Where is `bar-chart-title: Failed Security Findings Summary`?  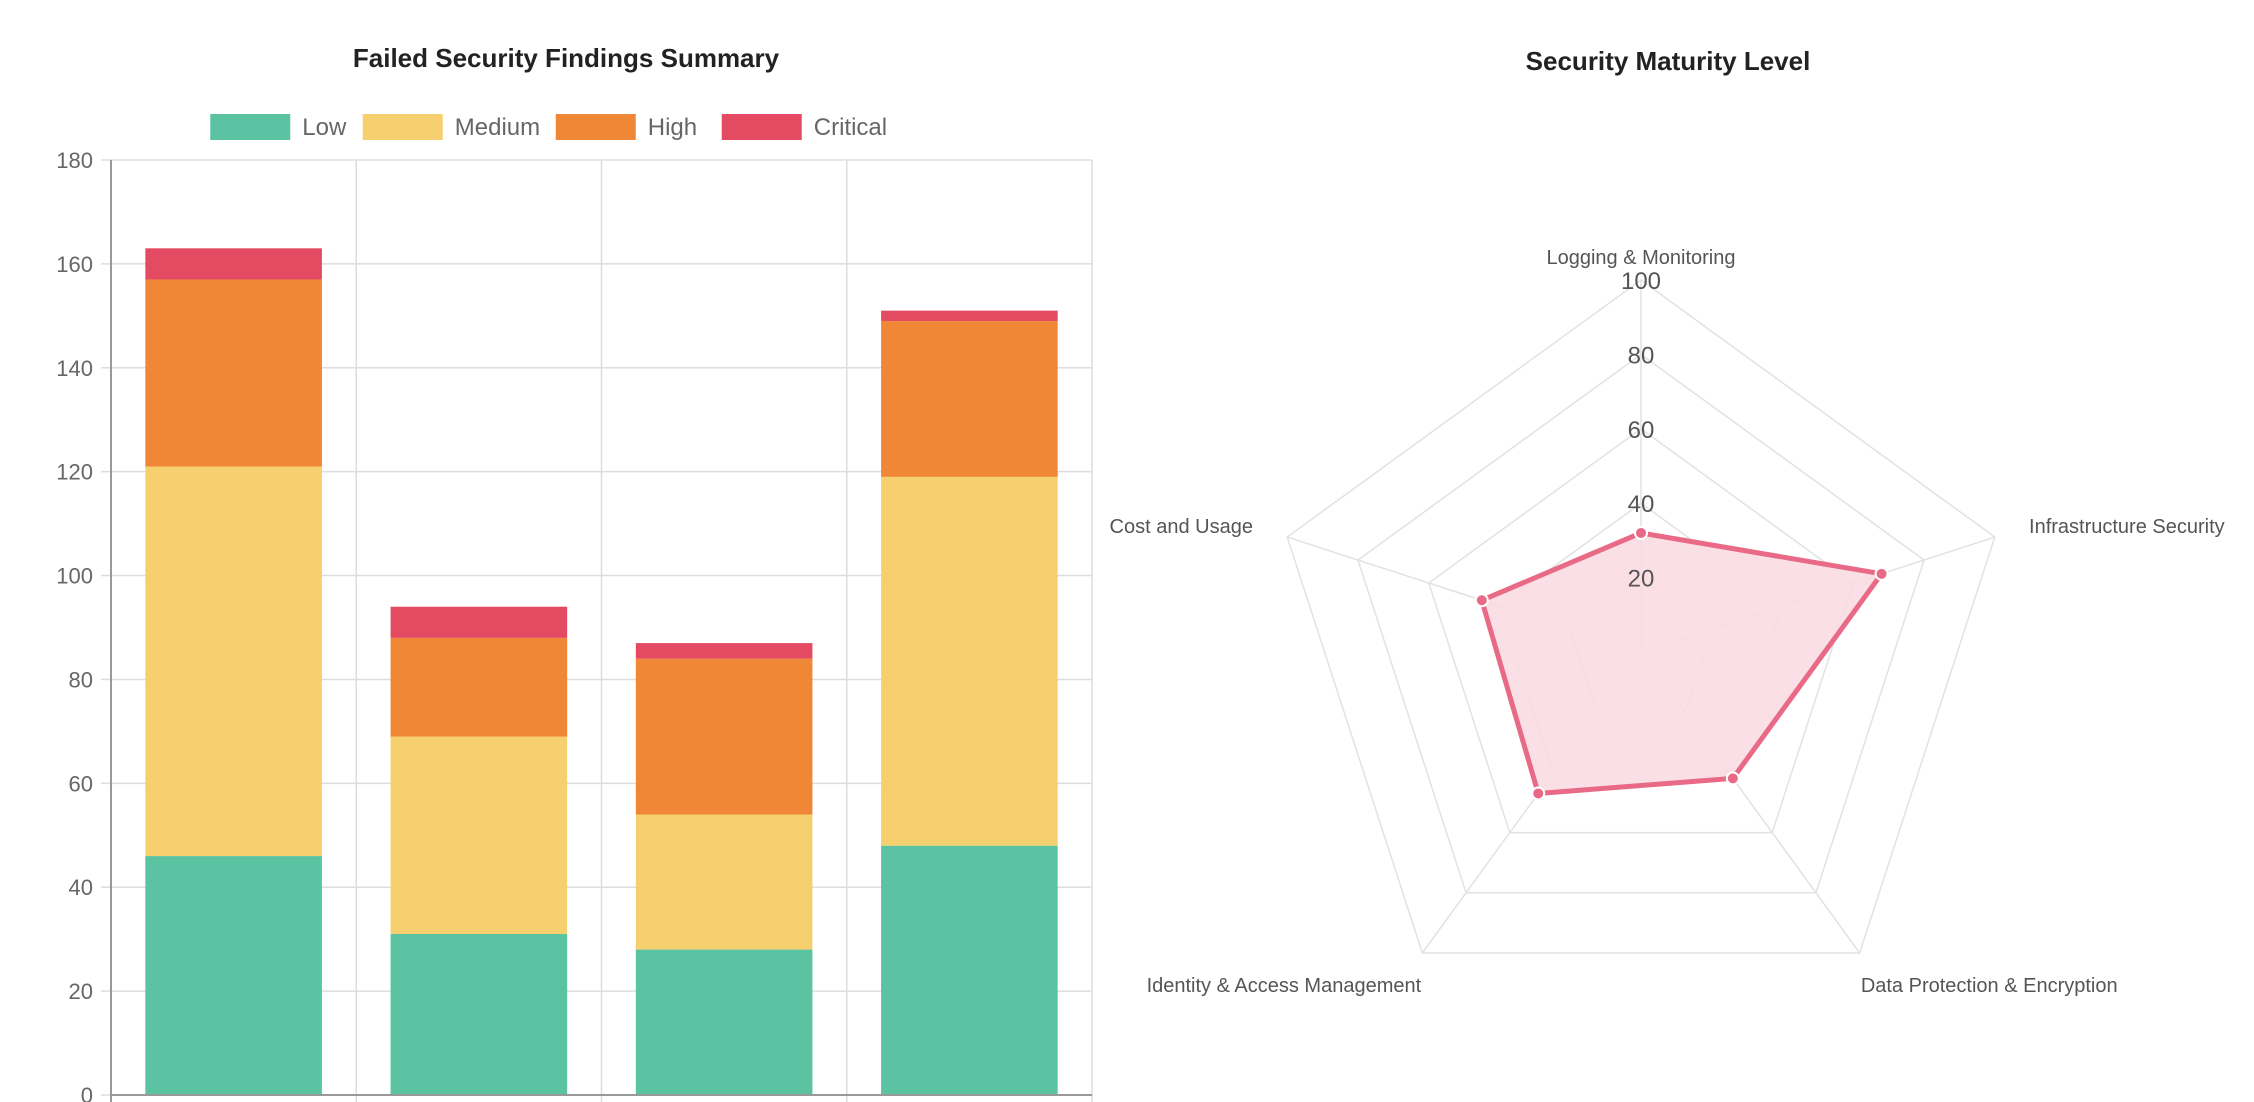
bar-chart-title: Failed Security Findings Summary is located at coordinates (566, 58).